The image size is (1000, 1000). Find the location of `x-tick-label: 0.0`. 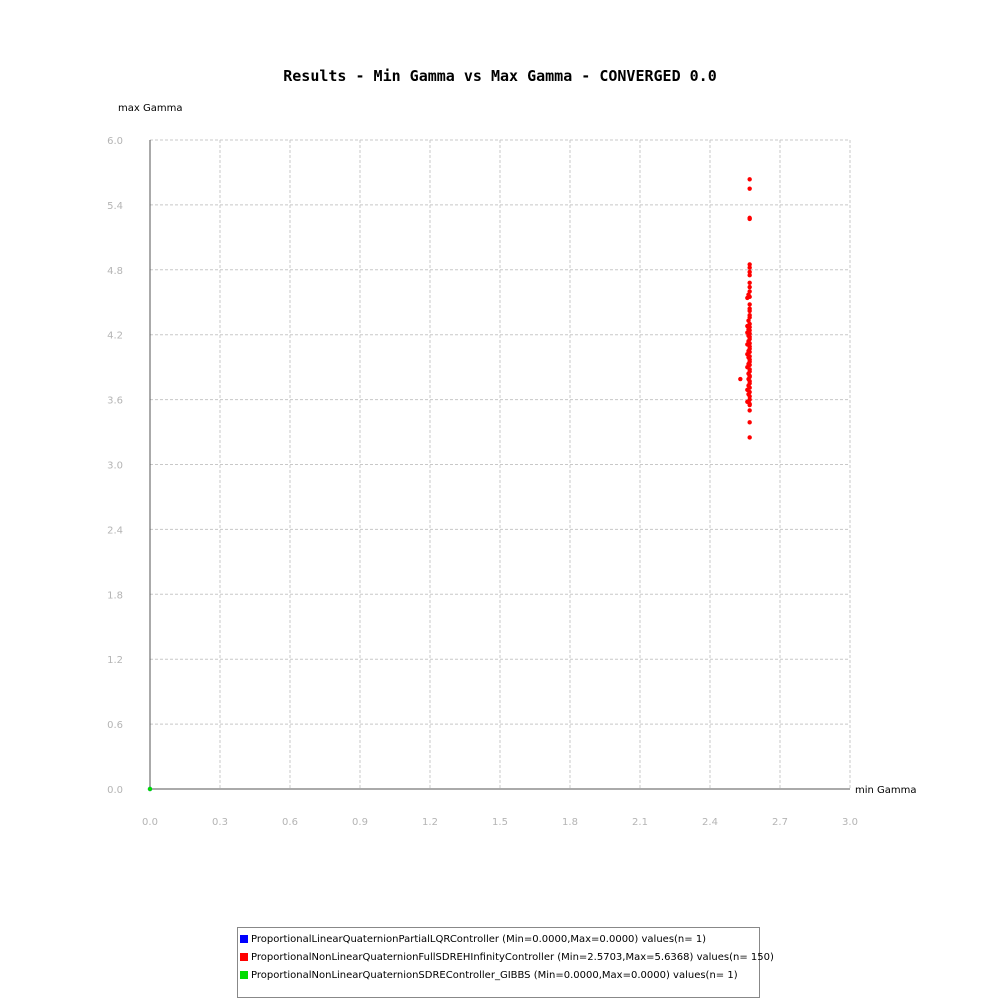

x-tick-label: 0.0 is located at coordinates (150, 822).